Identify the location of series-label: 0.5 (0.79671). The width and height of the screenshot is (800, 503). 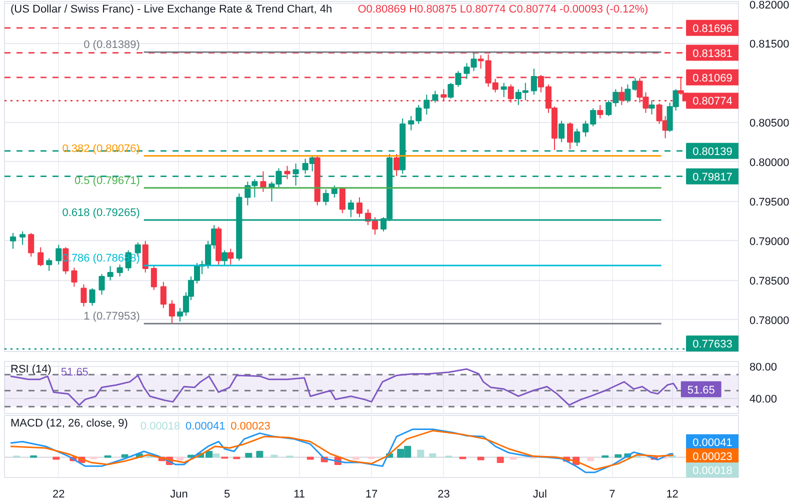
(107, 180).